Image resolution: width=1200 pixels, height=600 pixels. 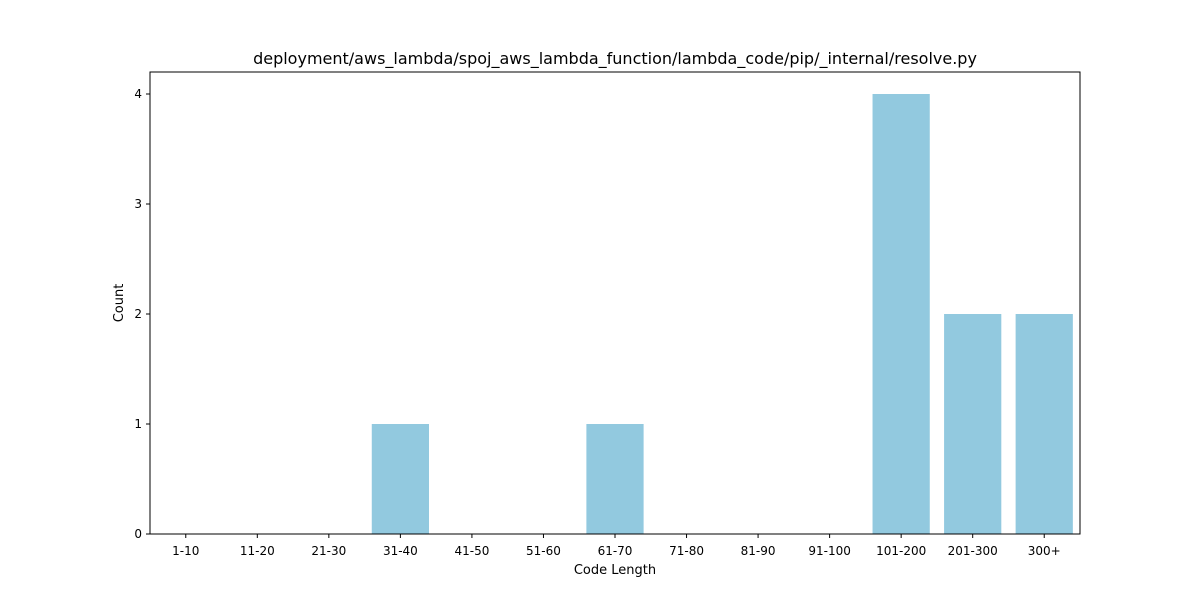 I want to click on y-tick-label: 4, so click(x=138, y=94).